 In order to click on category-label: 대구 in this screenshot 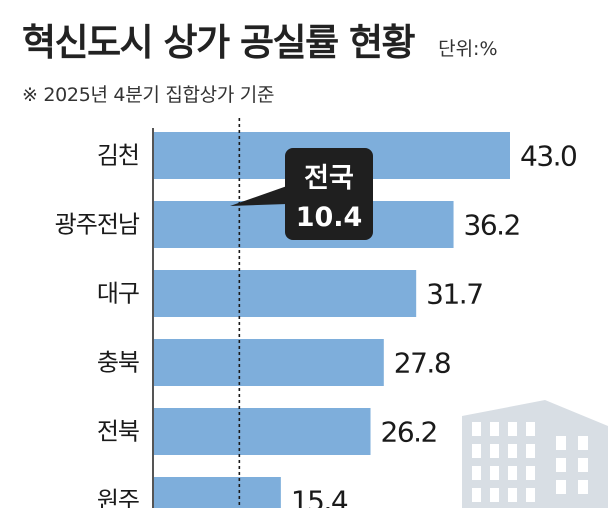, I will do `click(118, 294)`.